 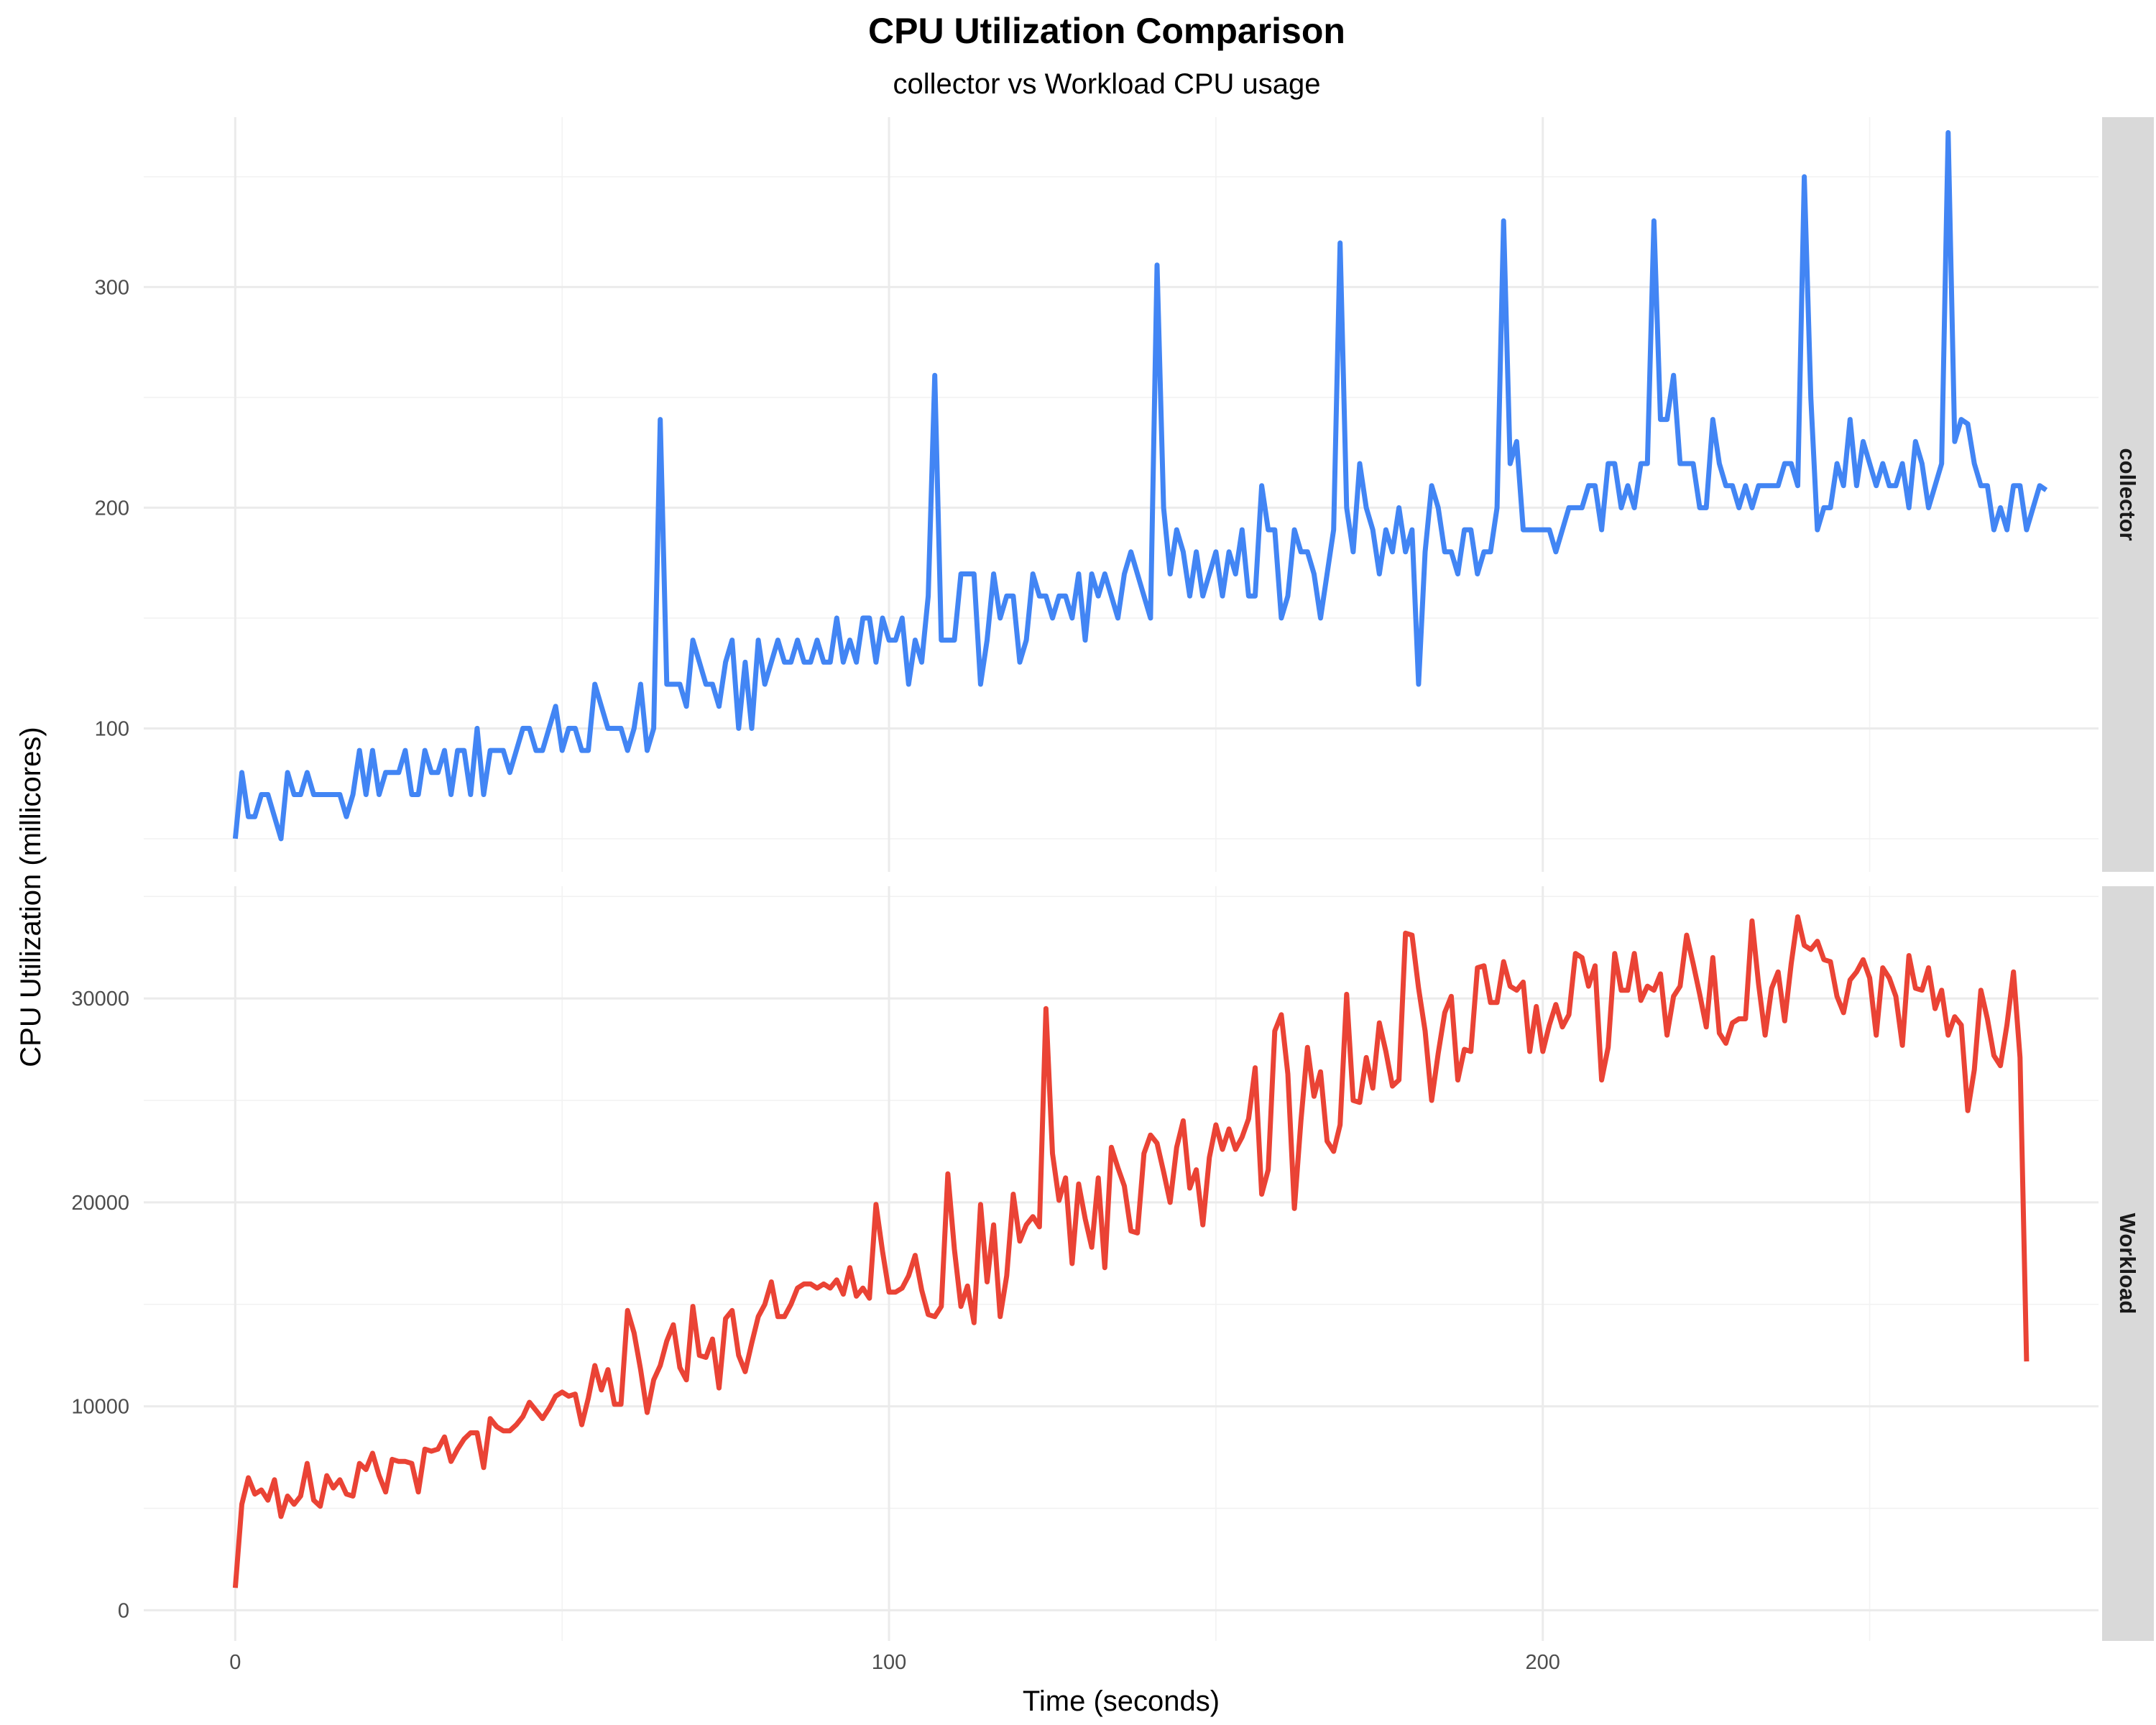 What do you see at coordinates (1121, 1701) in the screenshot?
I see `x-axis-title: Time (seconds)` at bounding box center [1121, 1701].